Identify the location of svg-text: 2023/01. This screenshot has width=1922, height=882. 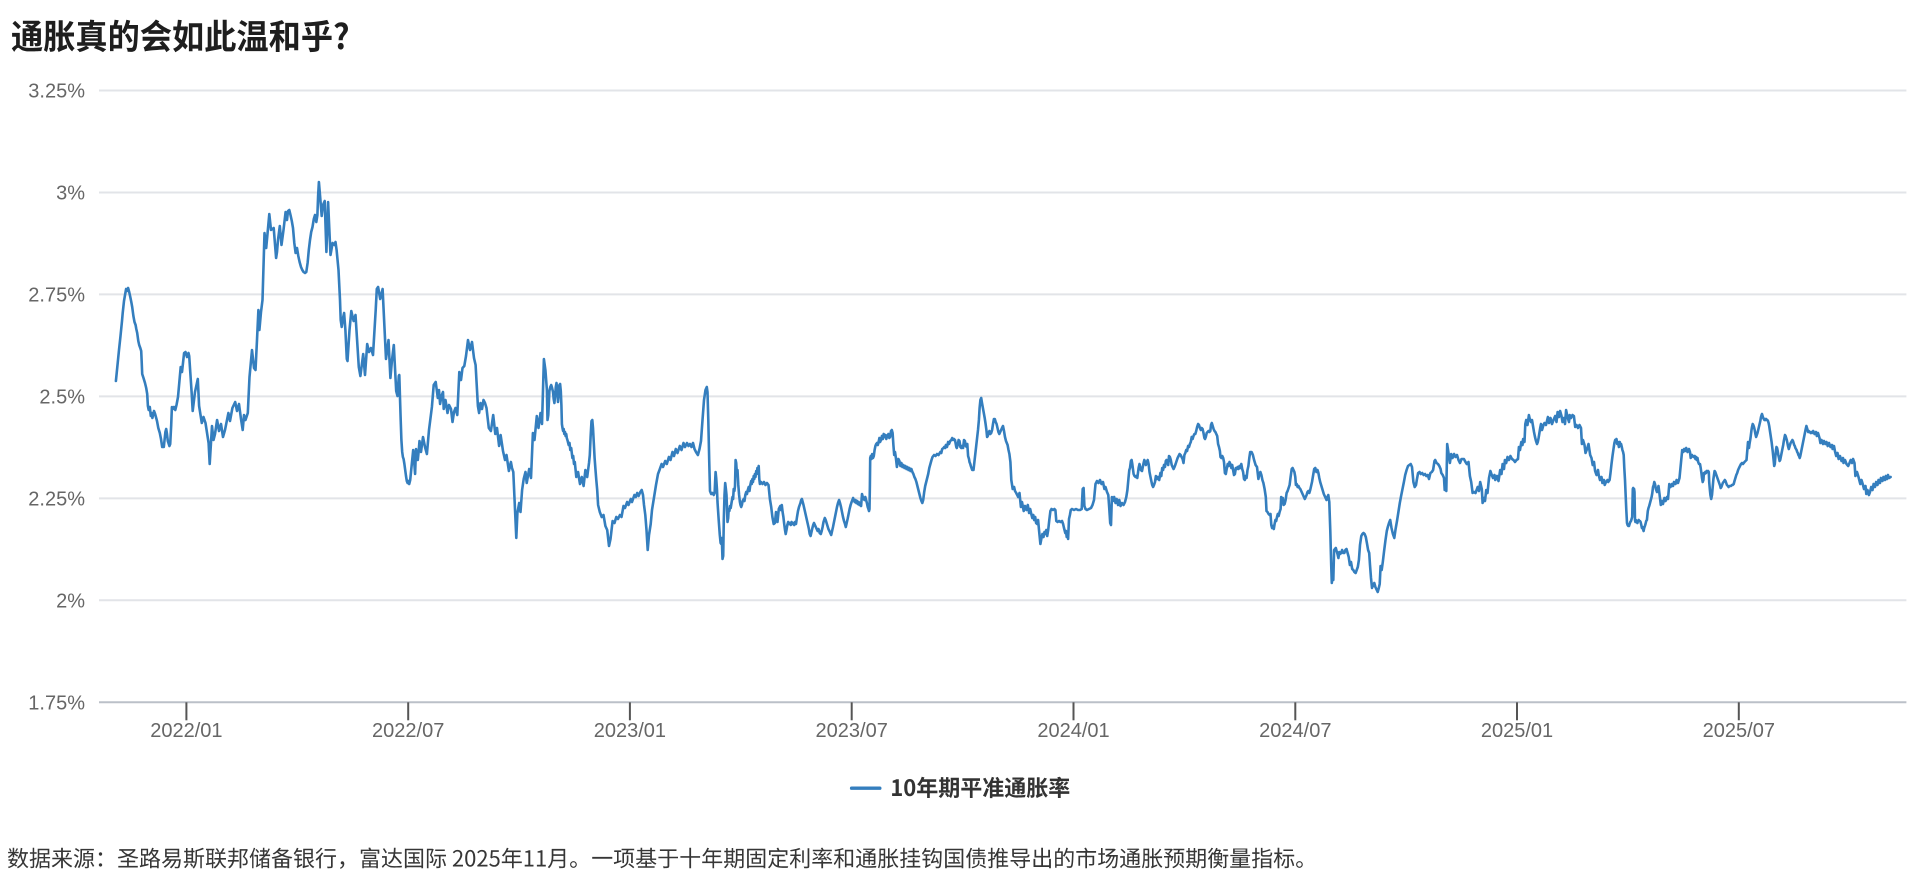
(630, 731).